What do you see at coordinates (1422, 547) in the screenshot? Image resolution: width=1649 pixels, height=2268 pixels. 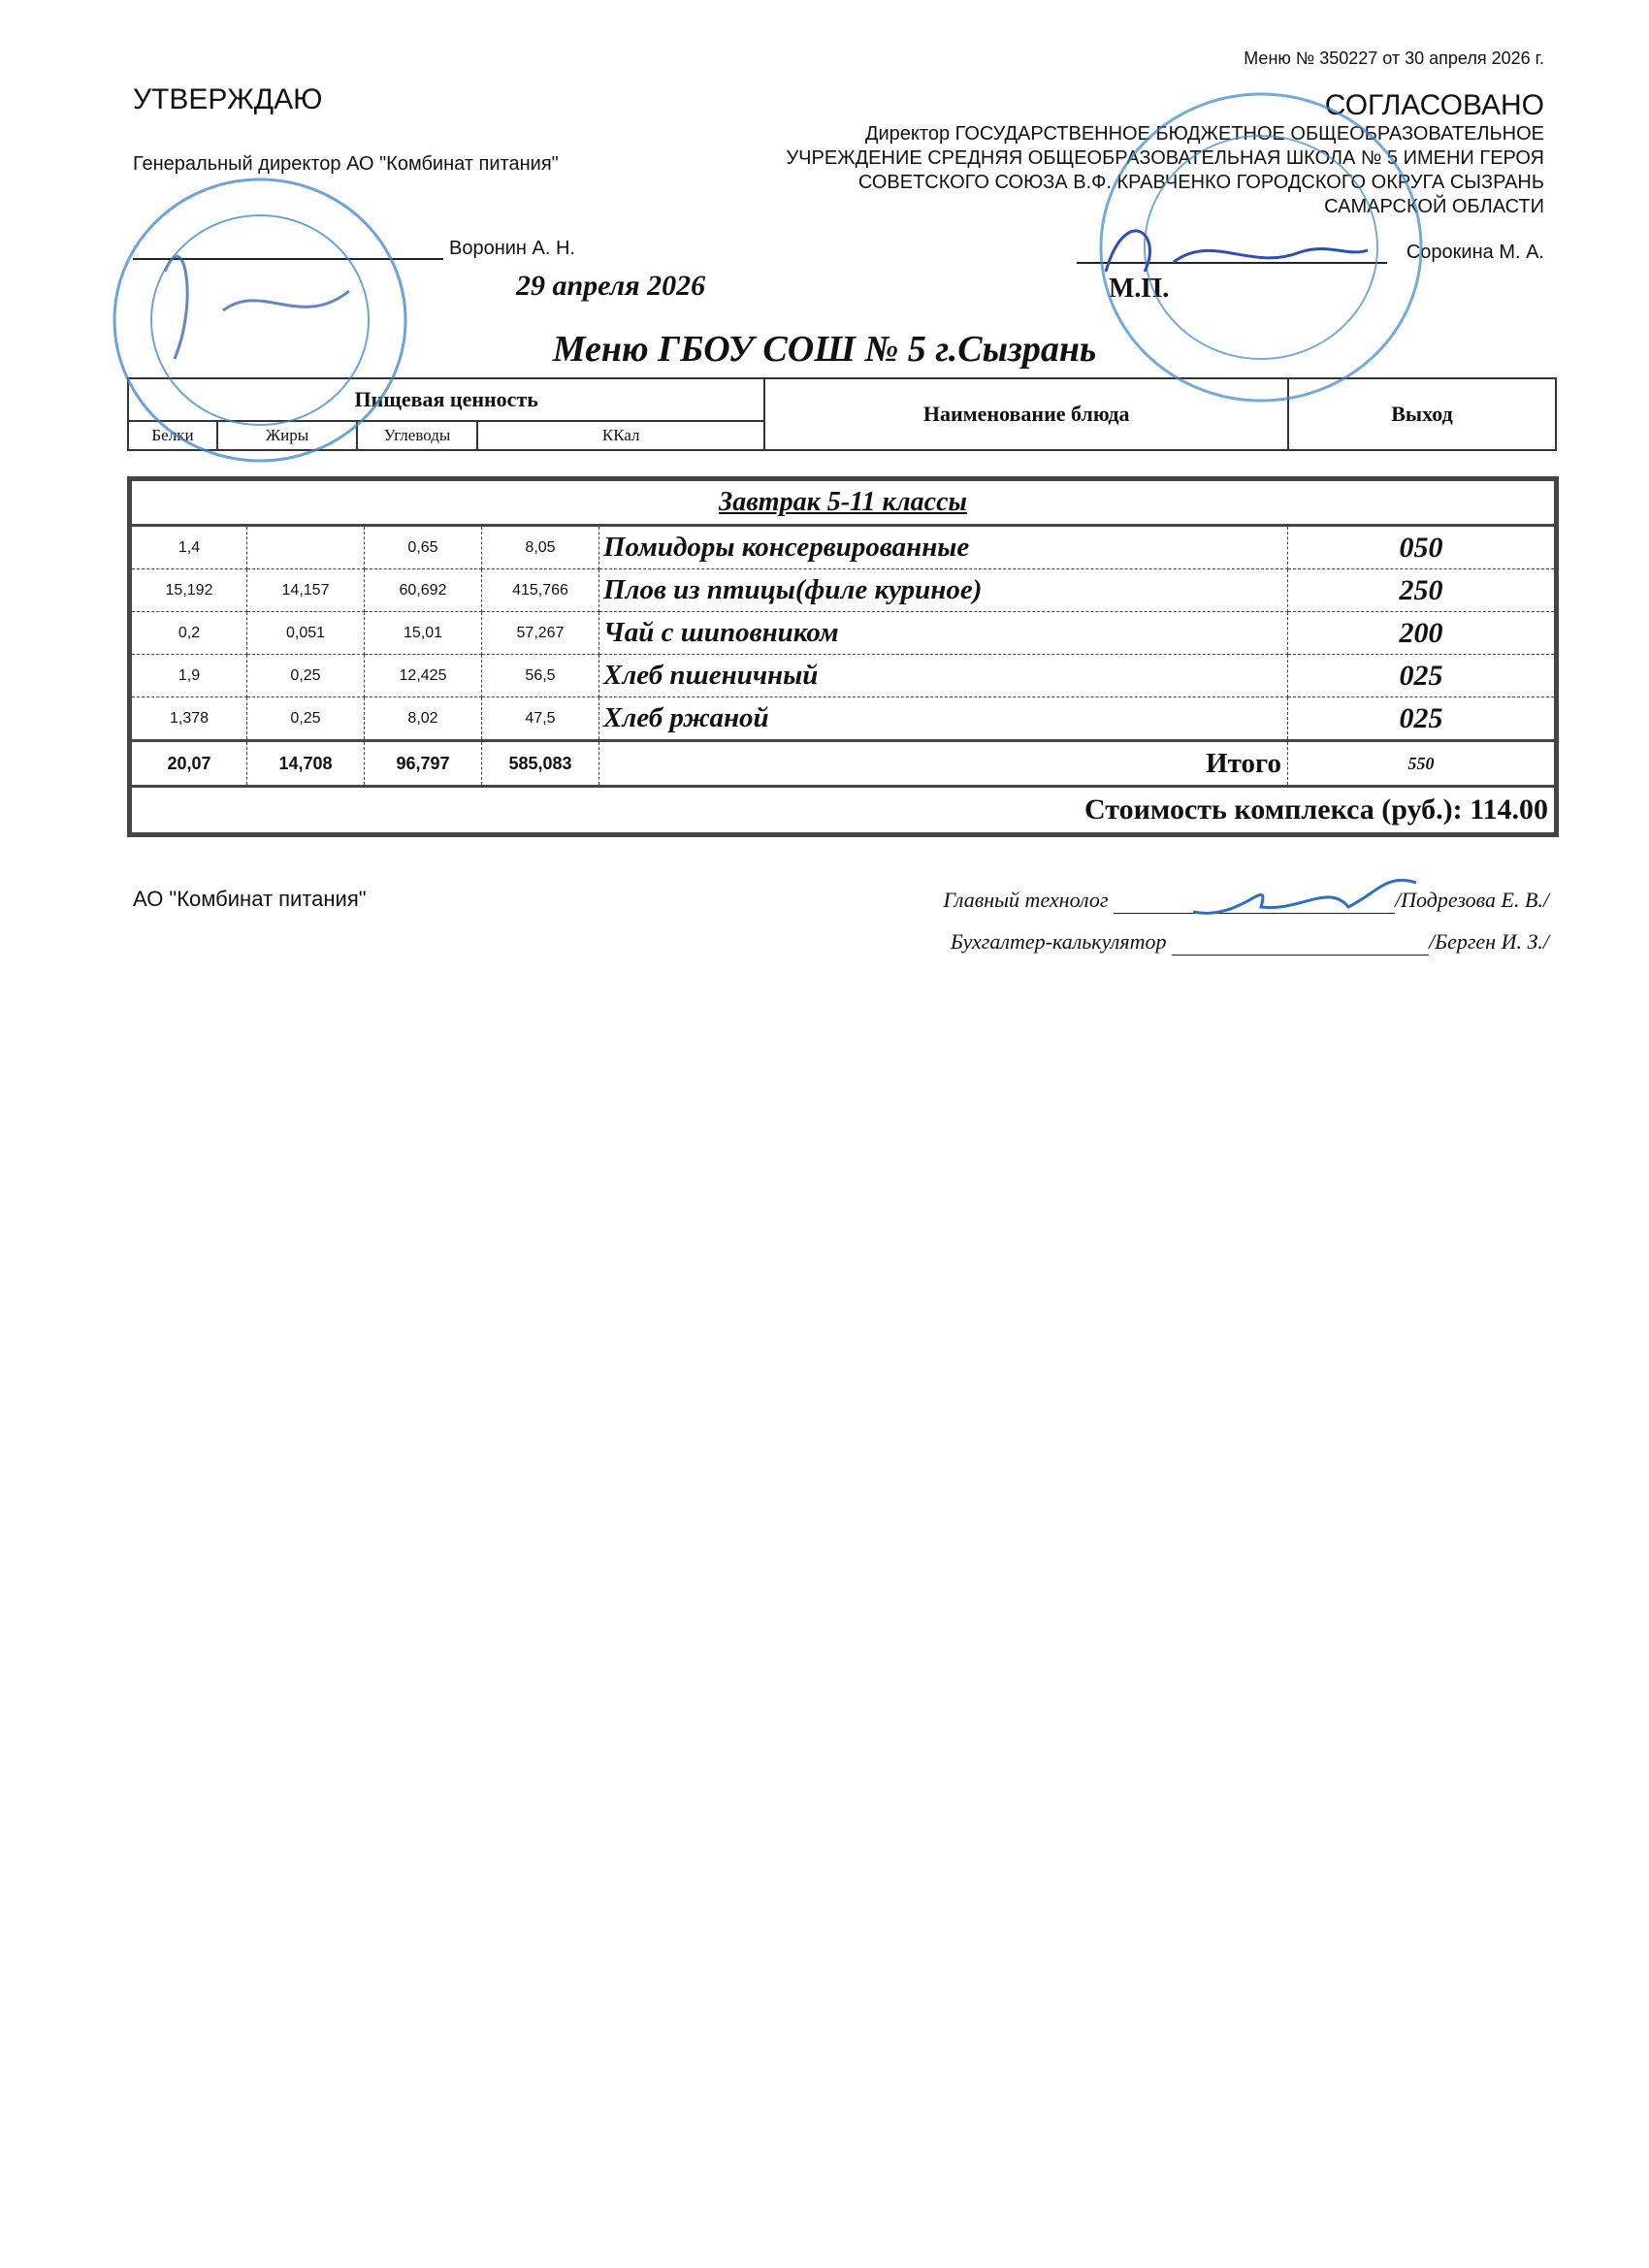 I see `output-cell: 050` at bounding box center [1422, 547].